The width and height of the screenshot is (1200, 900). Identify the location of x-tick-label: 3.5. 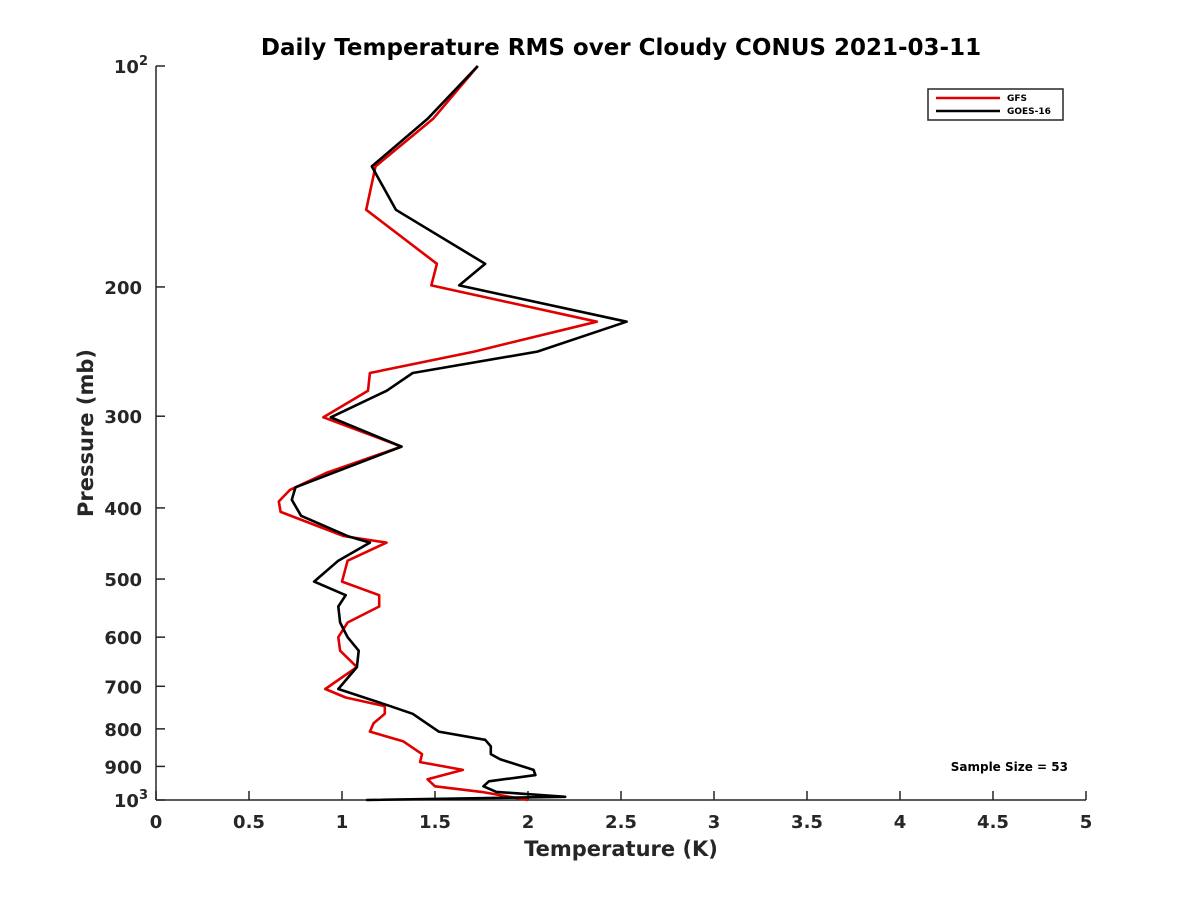
(807, 822).